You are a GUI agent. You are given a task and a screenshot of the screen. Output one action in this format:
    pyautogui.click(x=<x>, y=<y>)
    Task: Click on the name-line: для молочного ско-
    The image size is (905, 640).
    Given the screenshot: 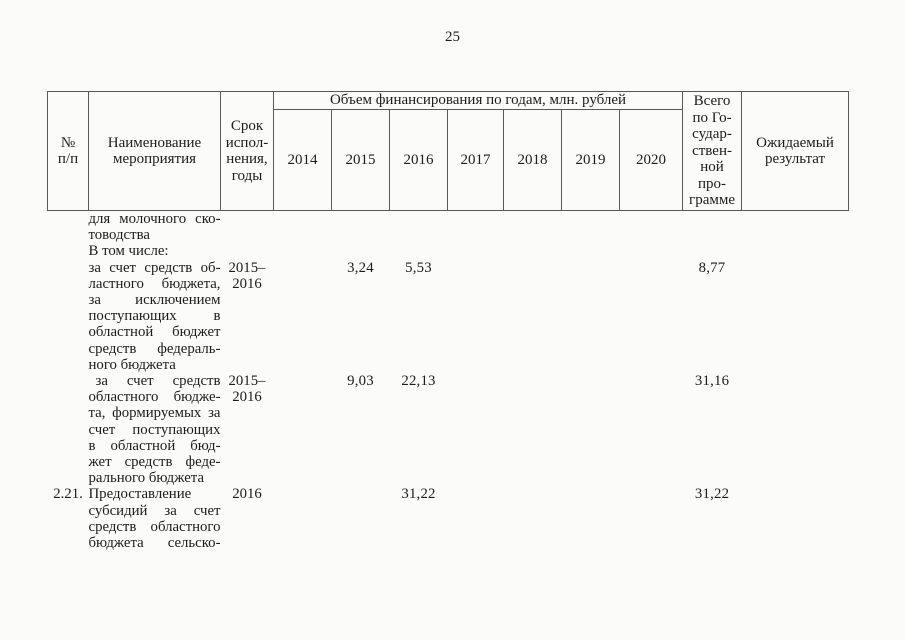 What is the action you would take?
    pyautogui.click(x=154, y=219)
    